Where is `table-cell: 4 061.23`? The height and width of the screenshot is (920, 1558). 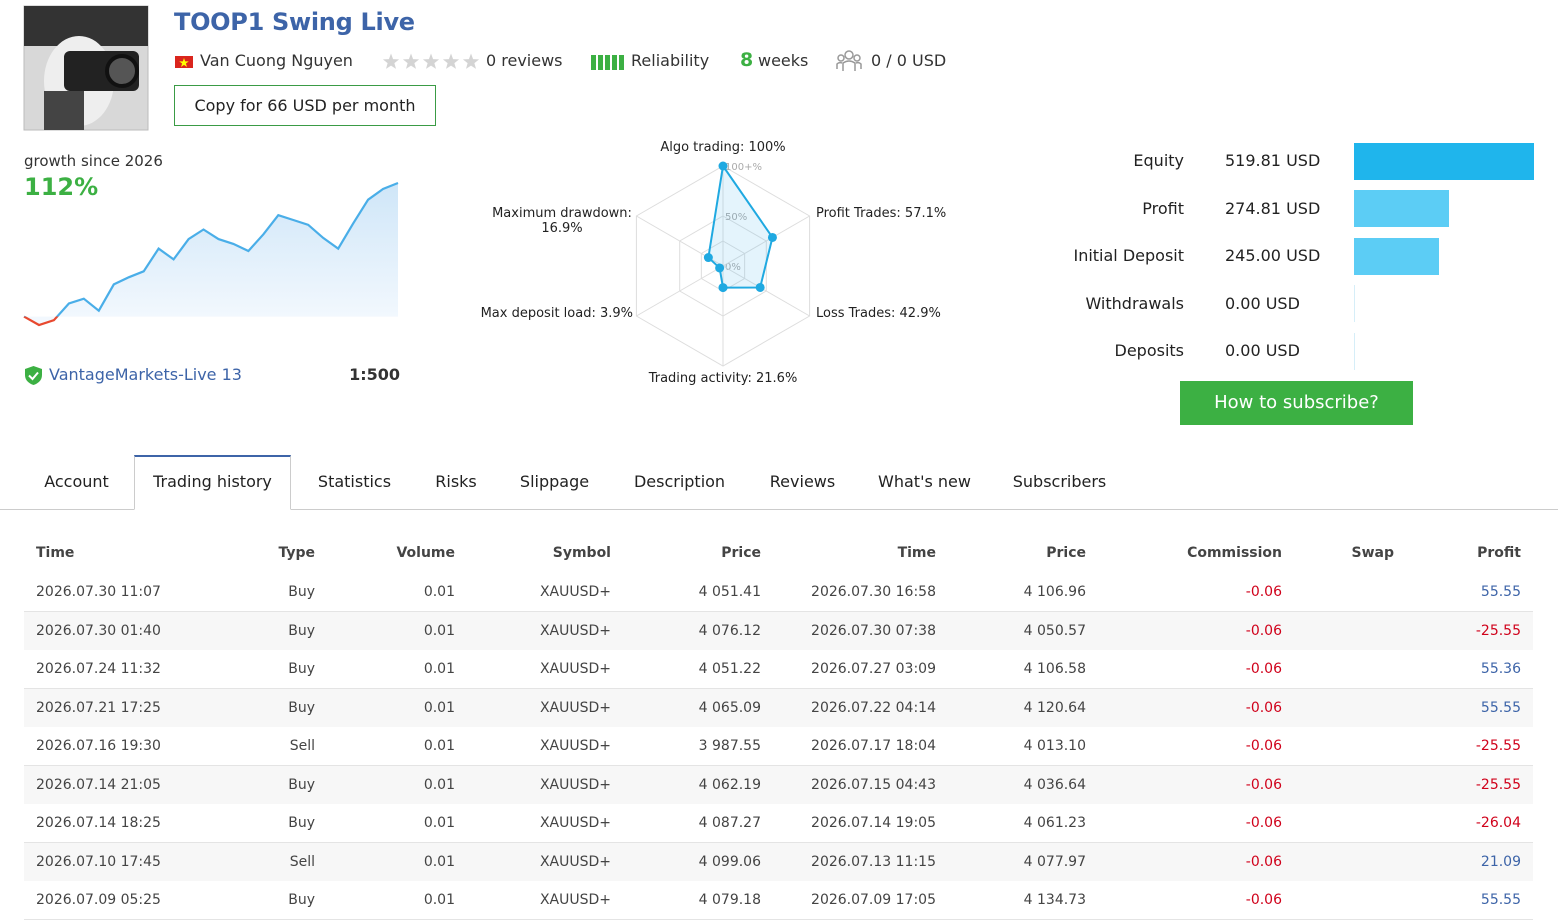
table-cell: 4 061.23 is located at coordinates (1054, 823).